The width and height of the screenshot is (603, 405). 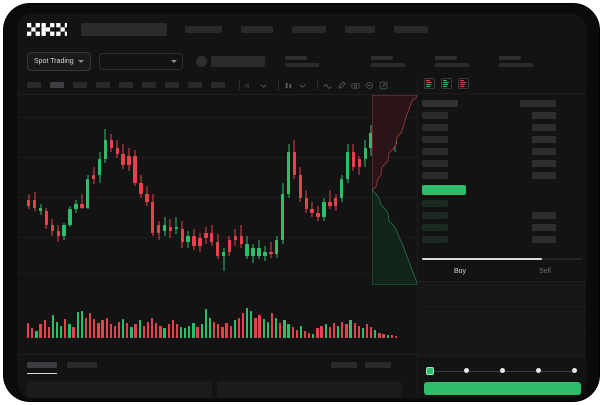 What do you see at coordinates (218, 85) in the screenshot?
I see `timeframe-more` at bounding box center [218, 85].